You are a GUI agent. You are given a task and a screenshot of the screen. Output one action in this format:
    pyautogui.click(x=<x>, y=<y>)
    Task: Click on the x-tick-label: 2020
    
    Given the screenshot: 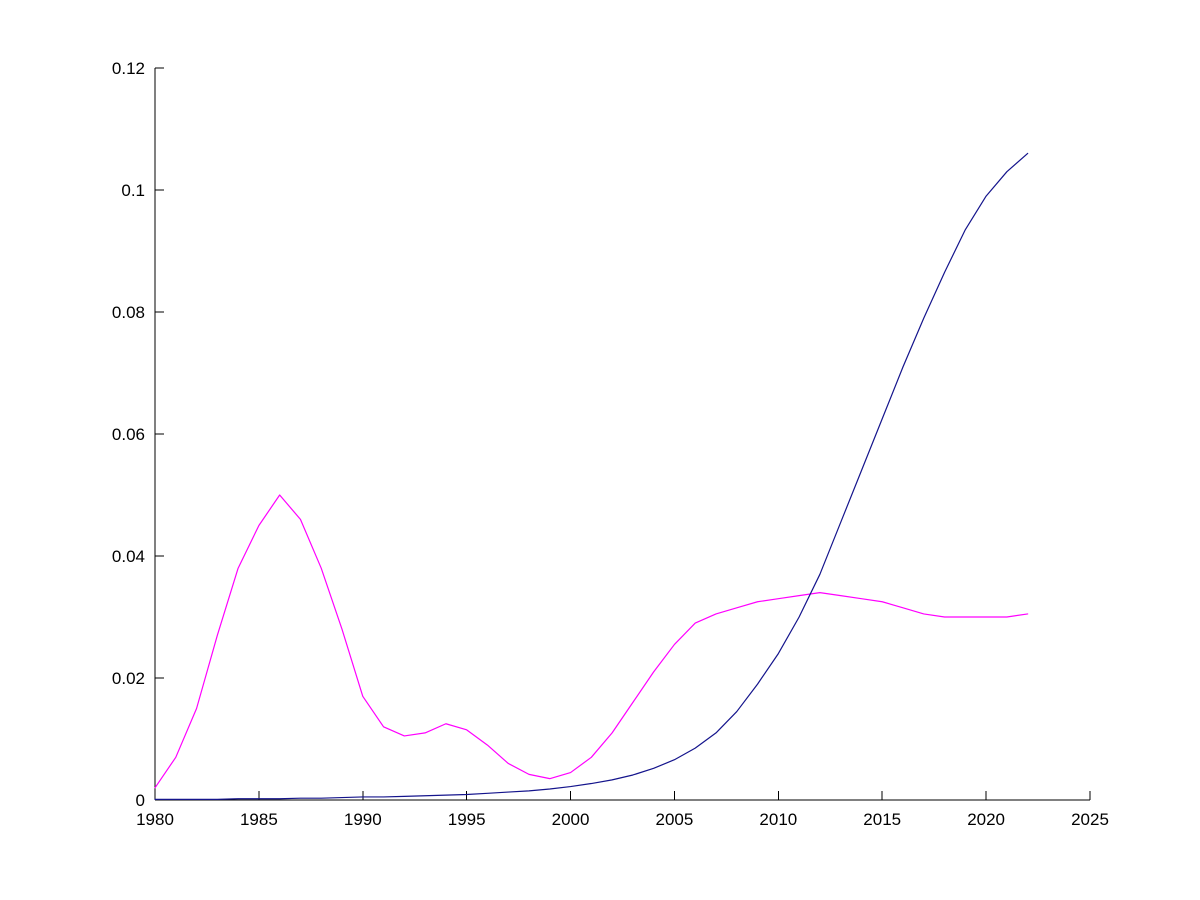 What is the action you would take?
    pyautogui.click(x=986, y=819)
    